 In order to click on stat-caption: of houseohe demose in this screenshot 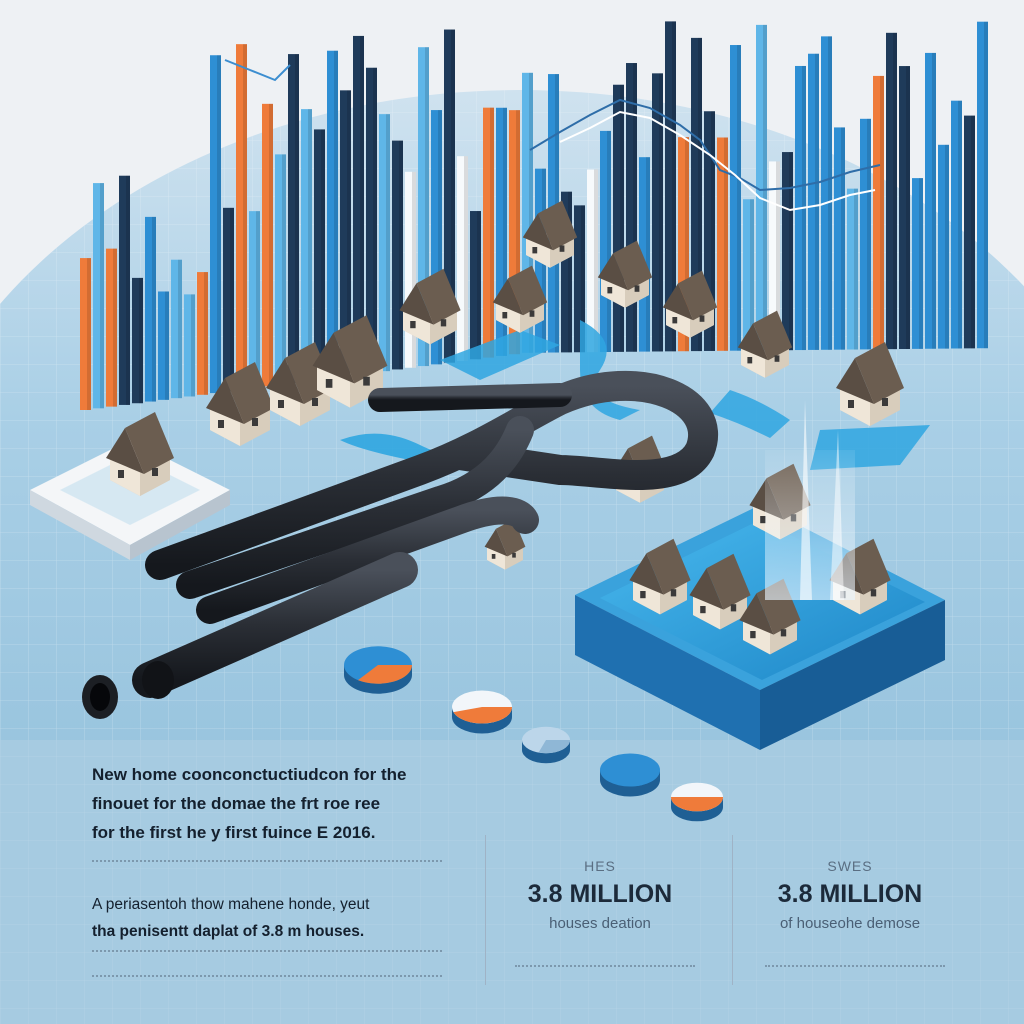, I will do `click(850, 923)`.